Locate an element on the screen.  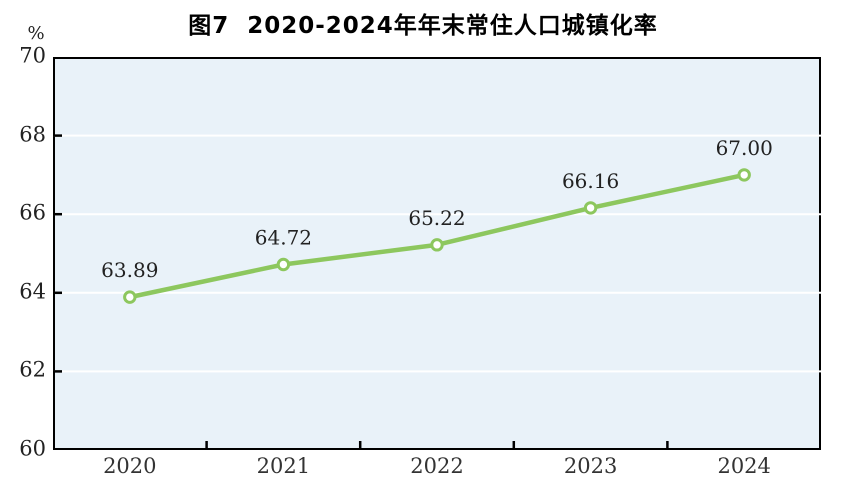
x-axis-tick-label: 2023 is located at coordinates (590, 466).